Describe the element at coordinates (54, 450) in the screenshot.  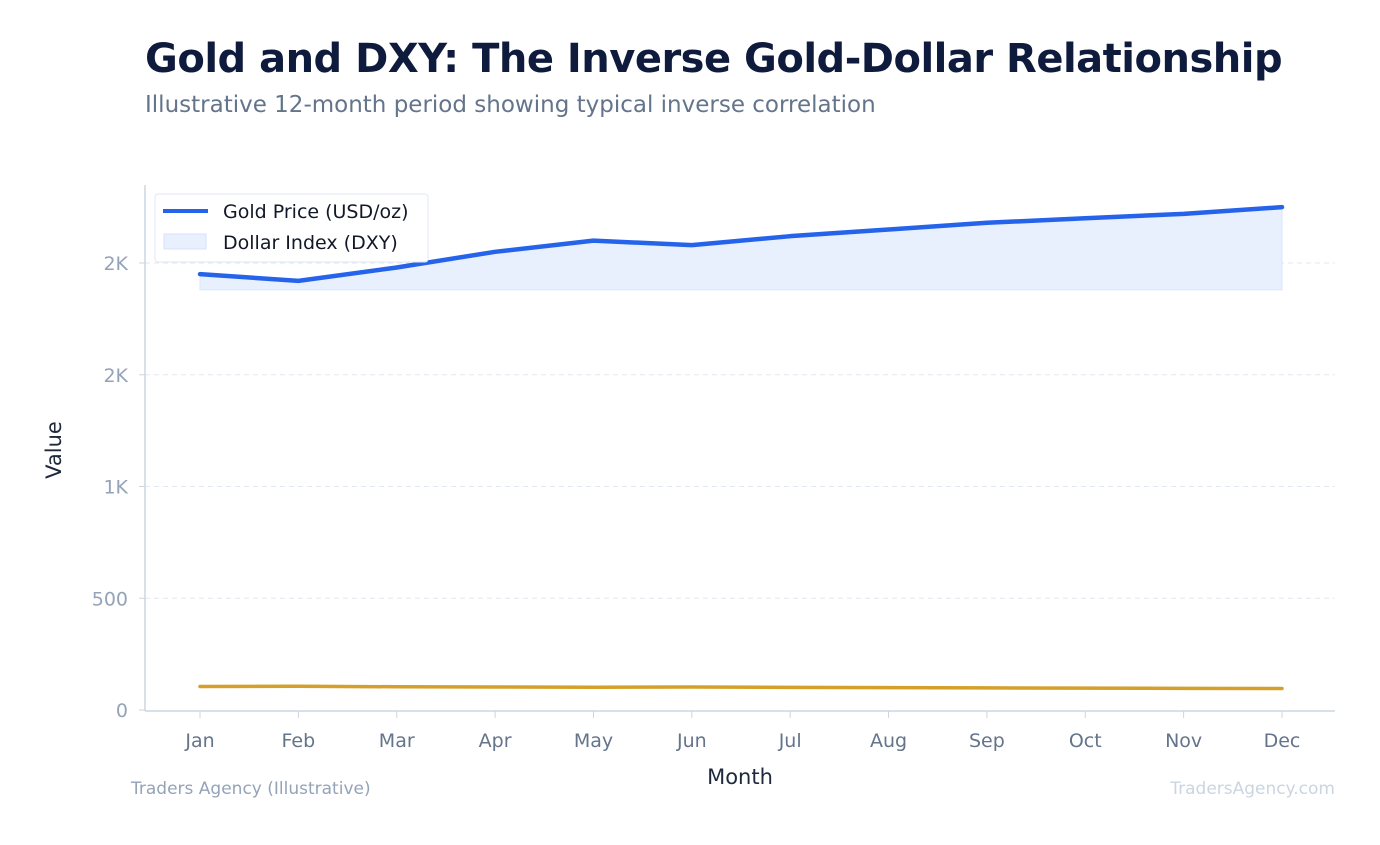
I see `y-axis-title: Value` at that location.